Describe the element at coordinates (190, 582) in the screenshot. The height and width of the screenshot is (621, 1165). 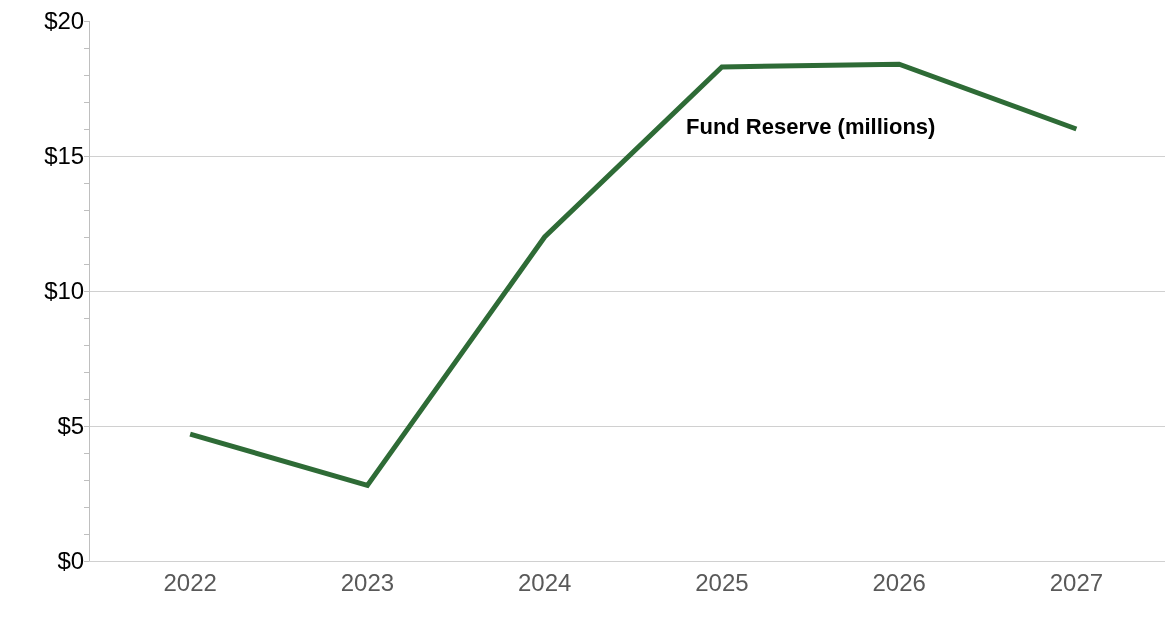
I see `x-tick-label: 2022` at that location.